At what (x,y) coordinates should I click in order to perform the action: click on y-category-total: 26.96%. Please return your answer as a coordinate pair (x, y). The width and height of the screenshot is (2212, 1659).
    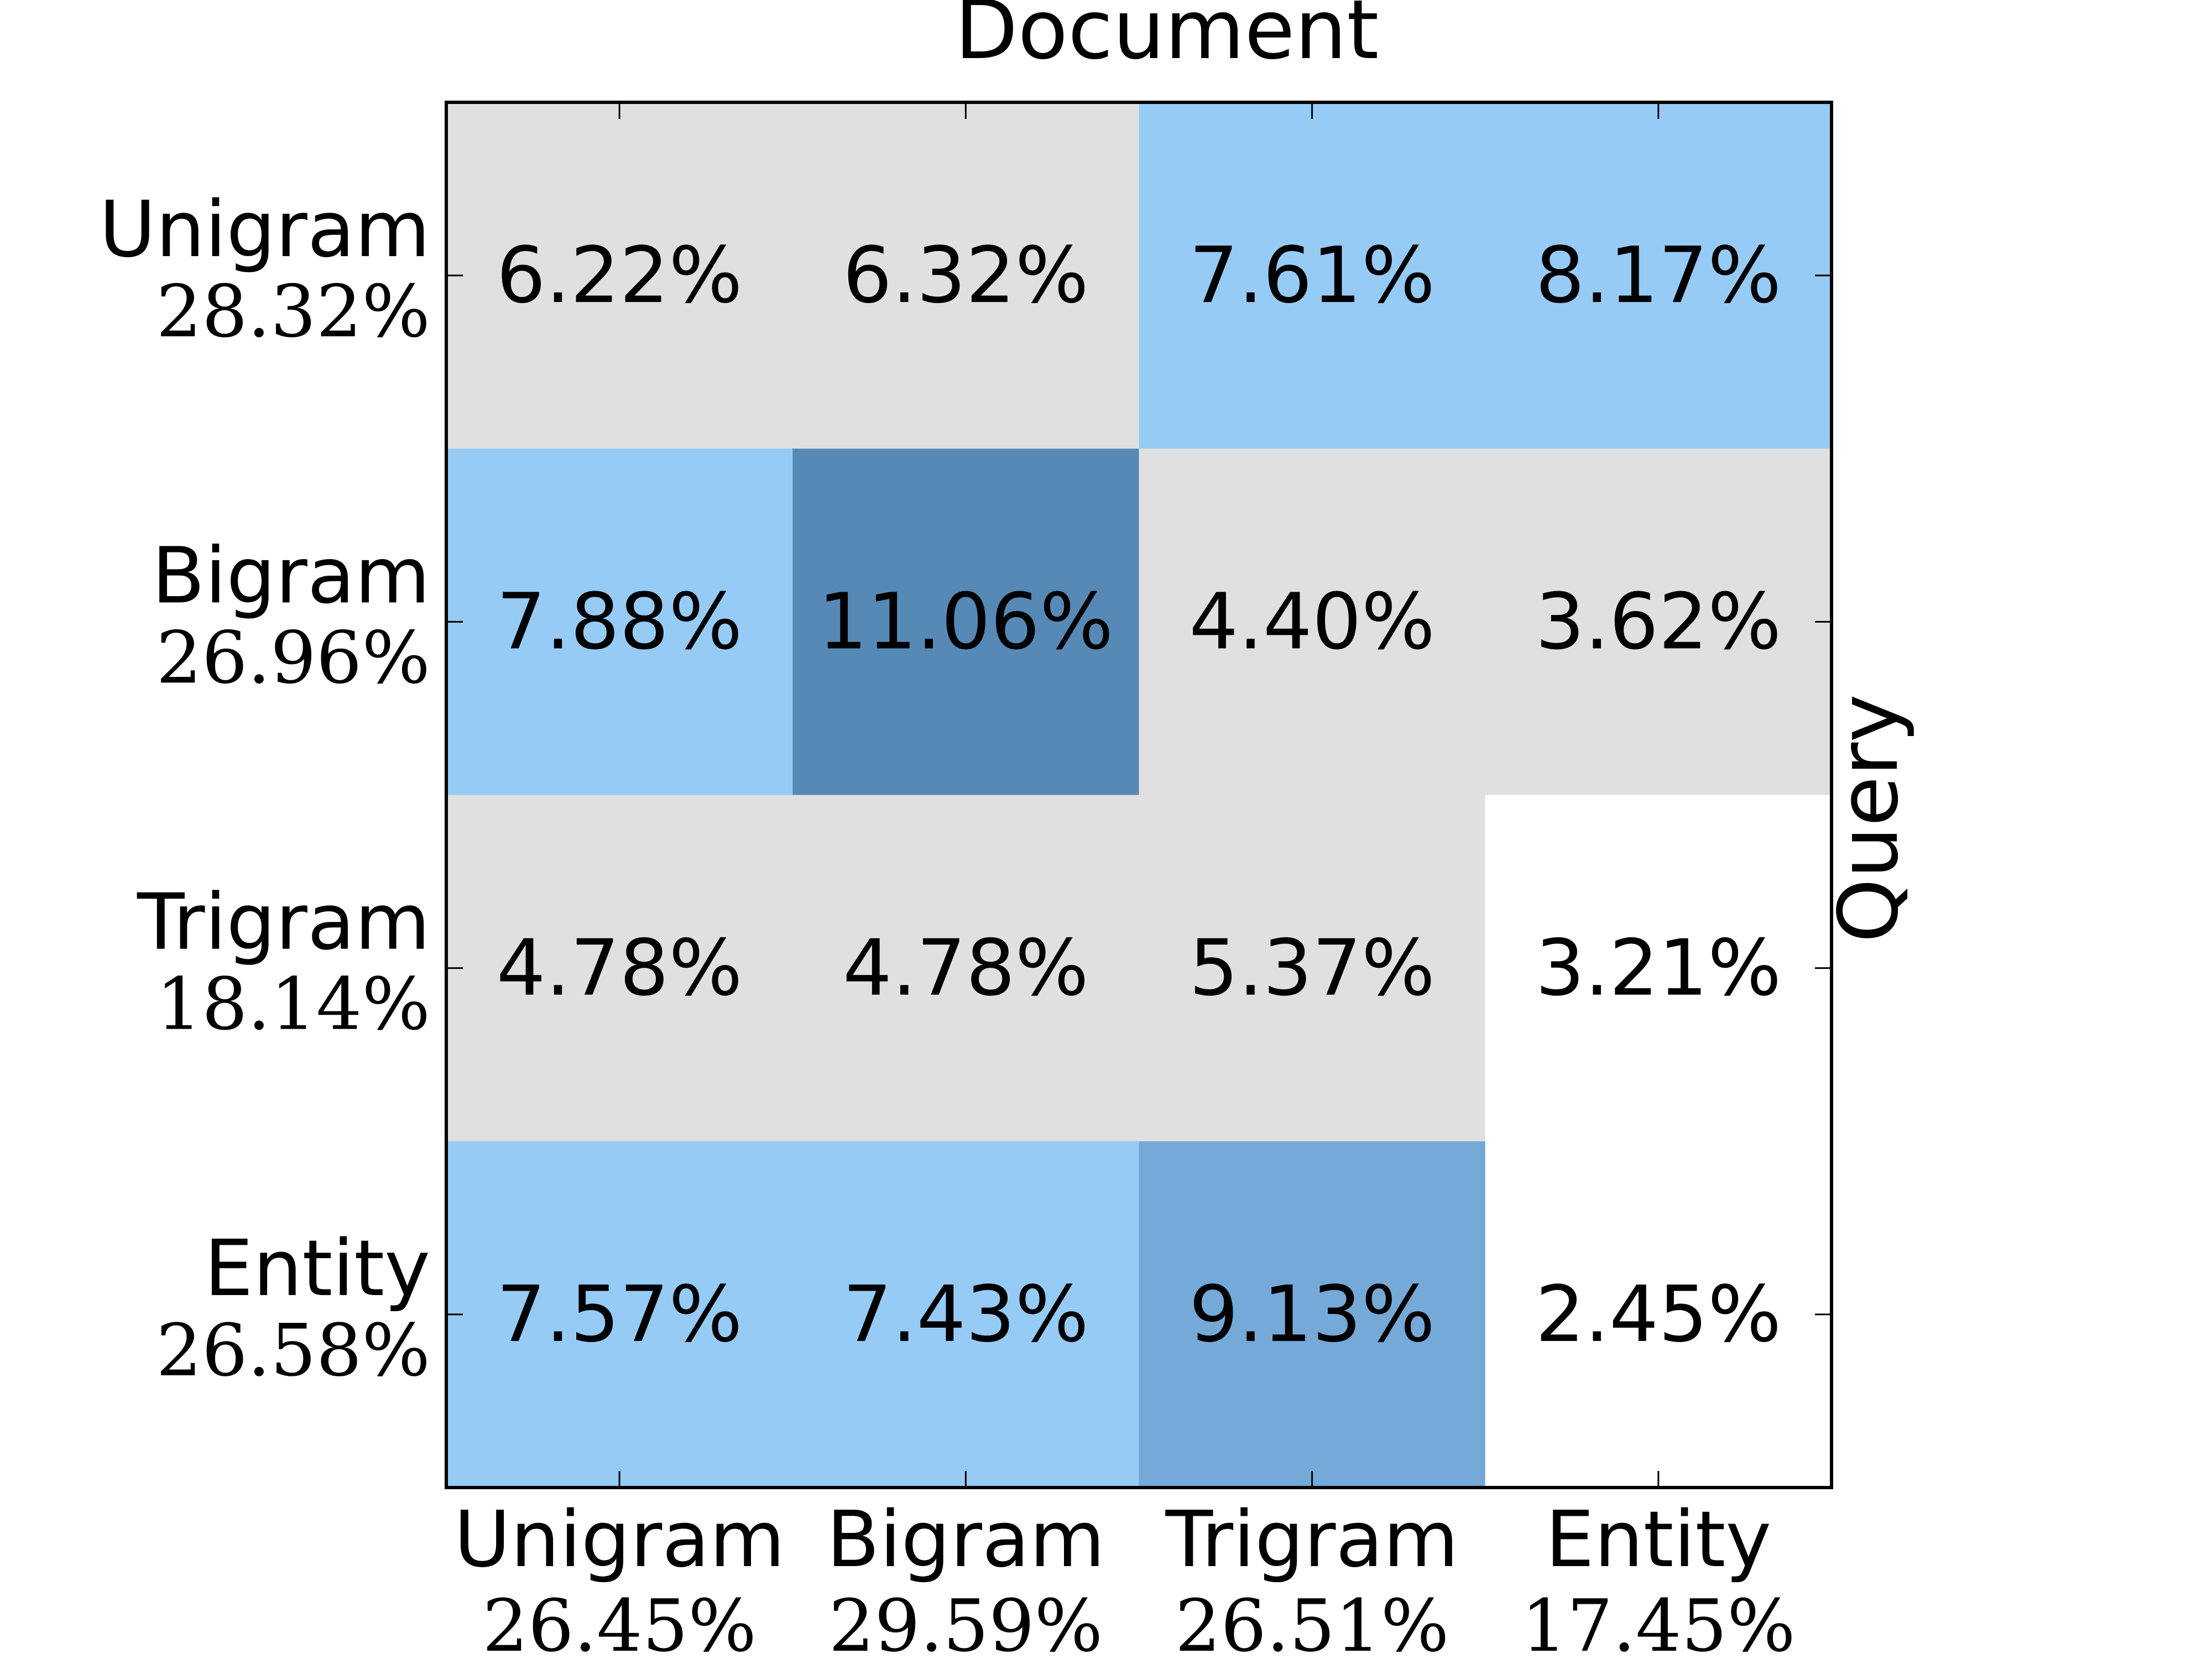
    Looking at the image, I should click on (293, 658).